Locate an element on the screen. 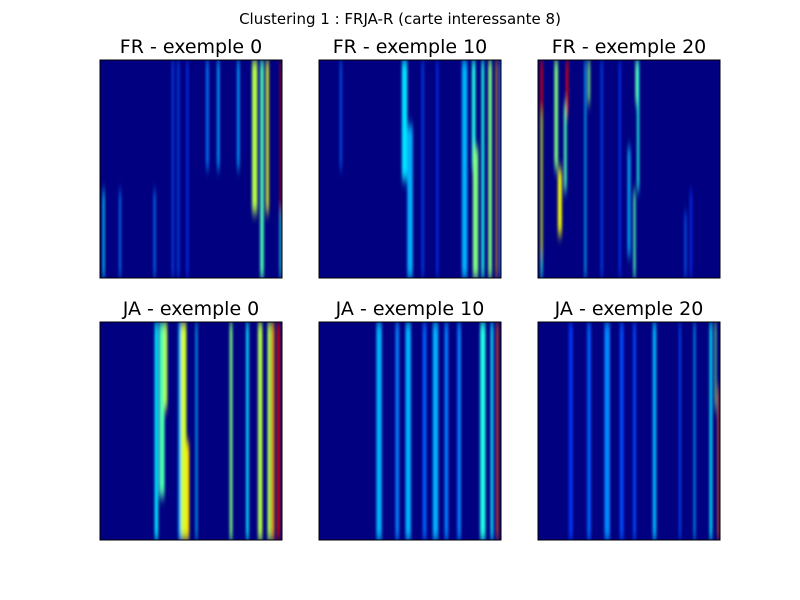  heatmap-panel: JA - exemple 10 is located at coordinates (410, 419).